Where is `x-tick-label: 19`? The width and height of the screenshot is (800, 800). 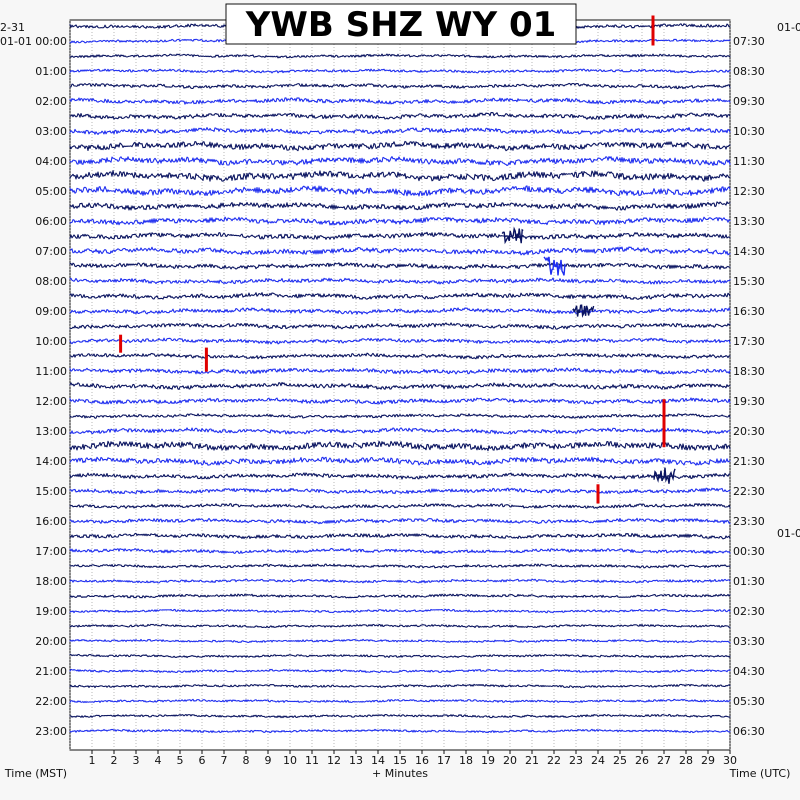
x-tick-label: 19 is located at coordinates (488, 760).